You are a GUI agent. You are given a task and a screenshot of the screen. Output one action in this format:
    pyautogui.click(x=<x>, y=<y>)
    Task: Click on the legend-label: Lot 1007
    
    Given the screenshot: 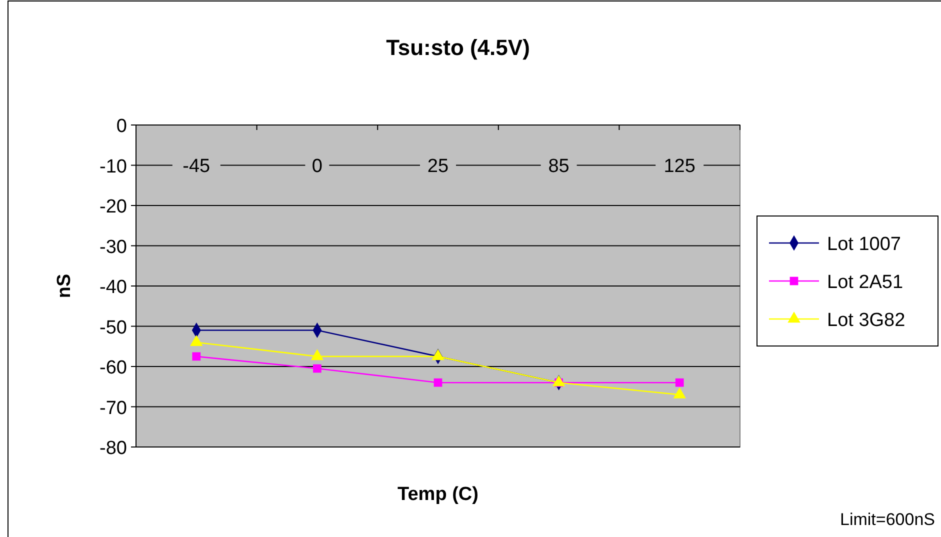 What is the action you would take?
    pyautogui.click(x=864, y=244)
    